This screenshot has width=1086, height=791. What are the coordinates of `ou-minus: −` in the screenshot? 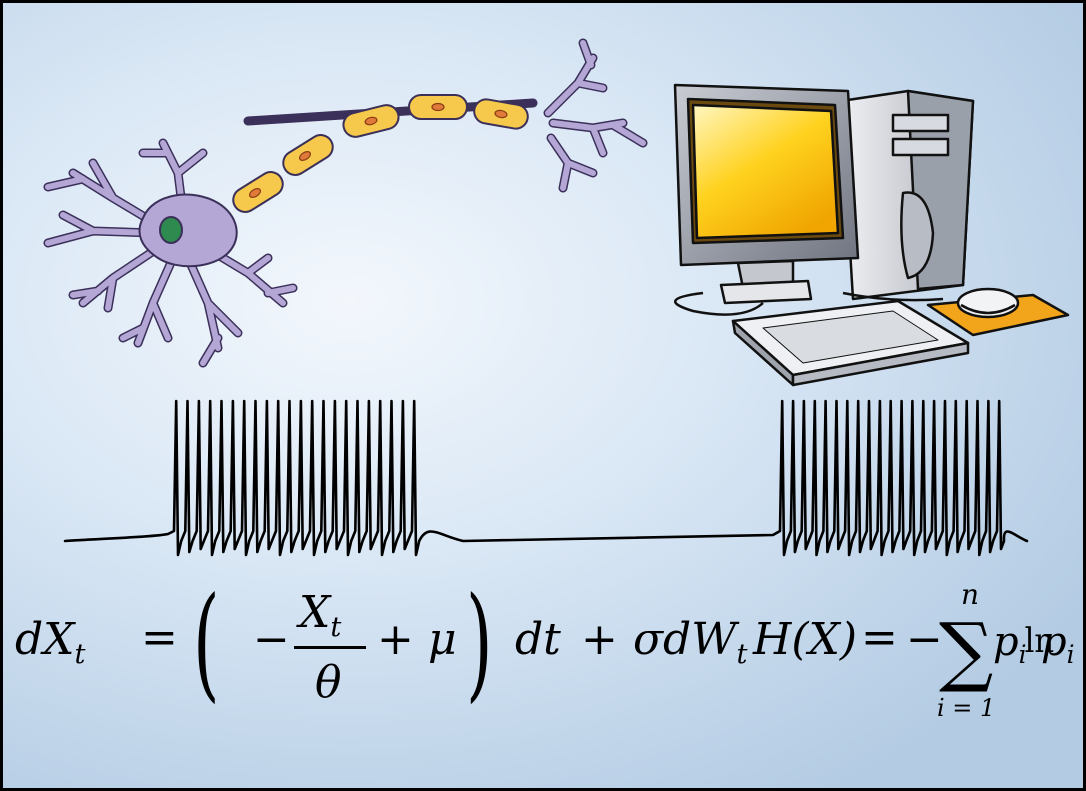 It's located at (271, 639).